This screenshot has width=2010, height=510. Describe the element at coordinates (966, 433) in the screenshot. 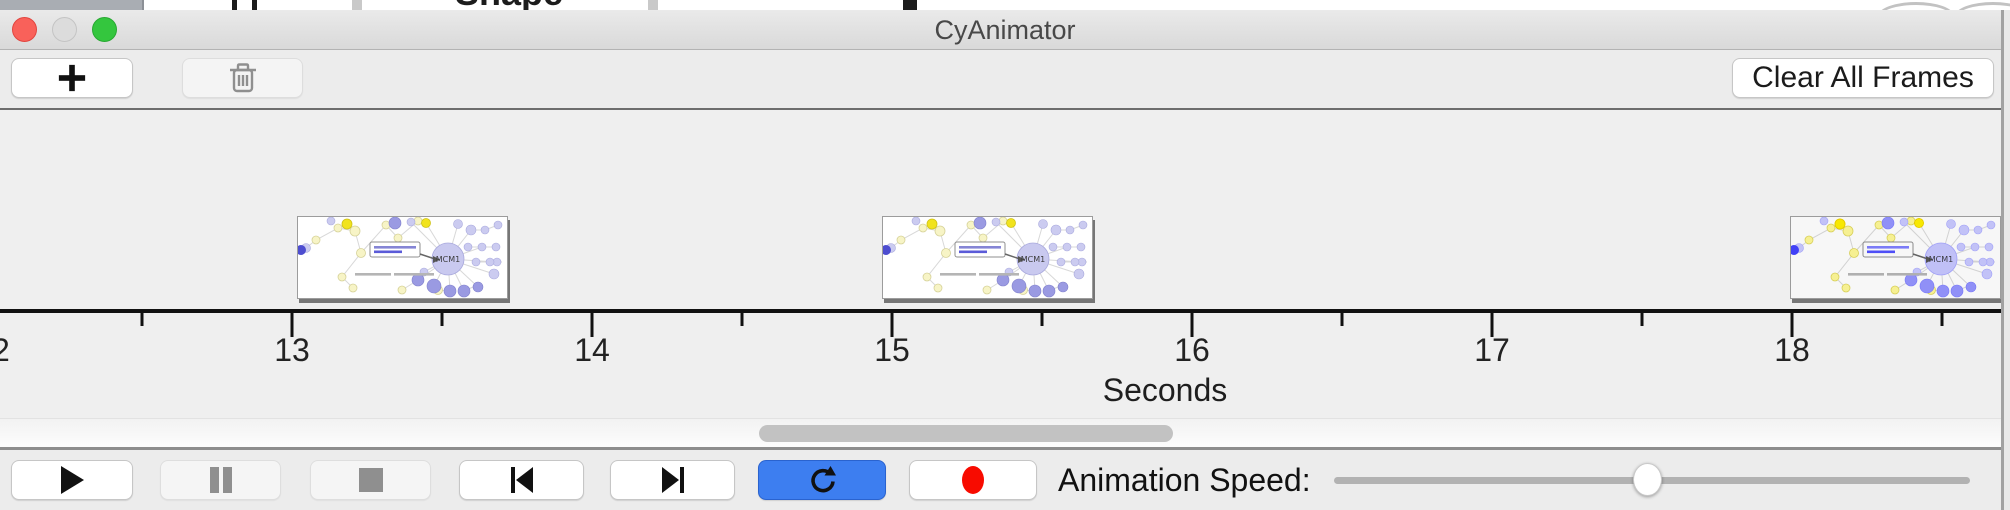

I see `scrollbar-thumb` at that location.